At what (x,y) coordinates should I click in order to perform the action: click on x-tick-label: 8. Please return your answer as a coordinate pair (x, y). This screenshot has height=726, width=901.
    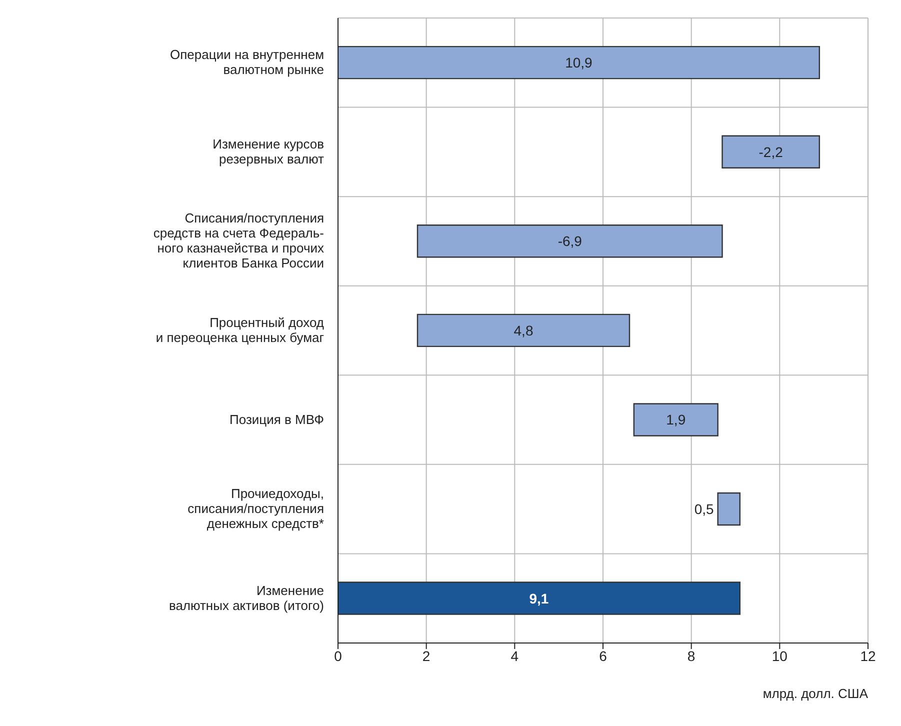
    Looking at the image, I should click on (691, 656).